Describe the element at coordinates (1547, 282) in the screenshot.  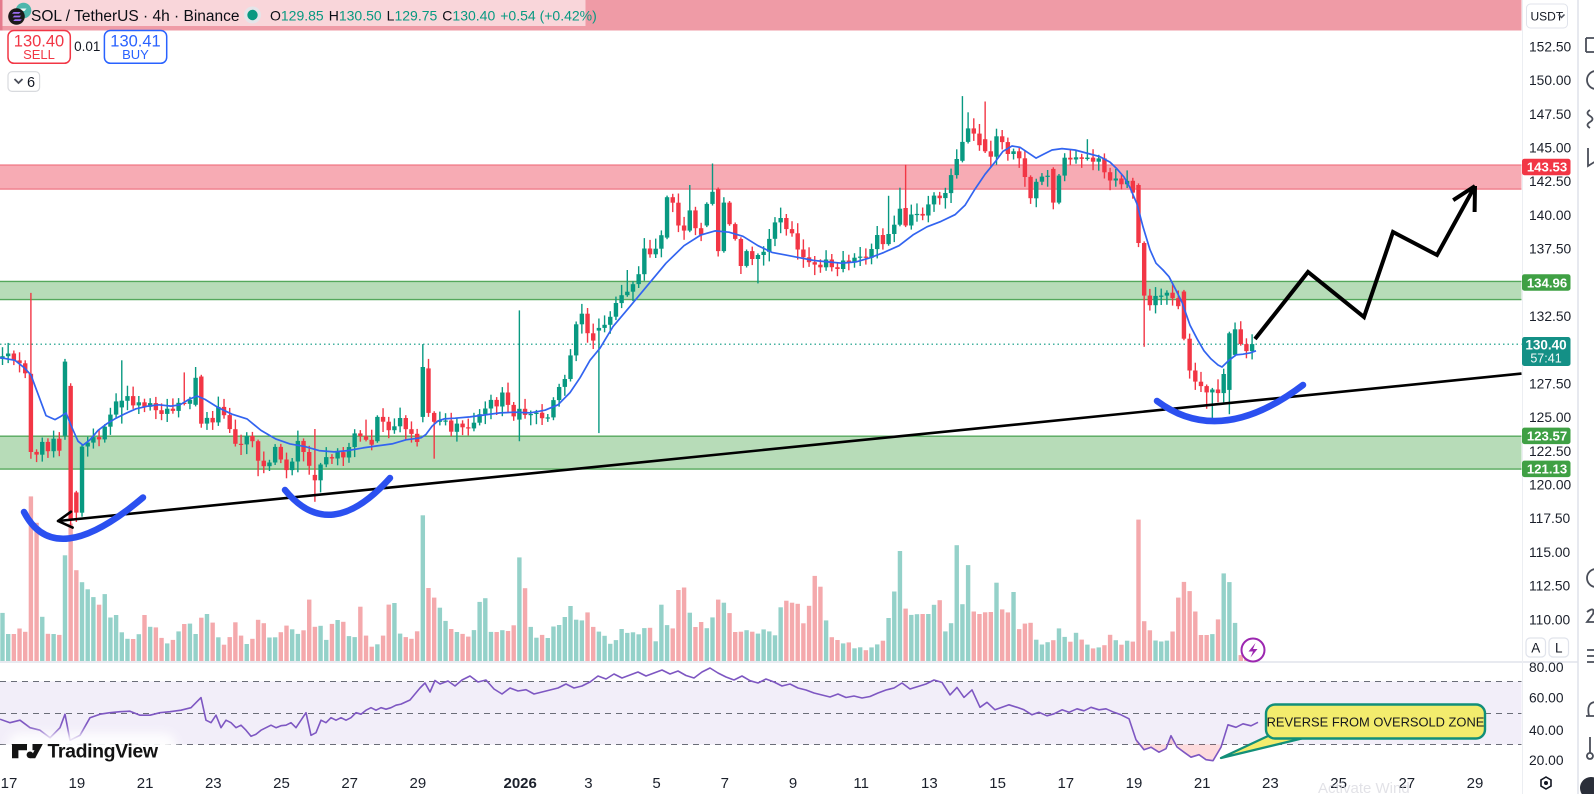
I see `svg-text: 134.96` at that location.